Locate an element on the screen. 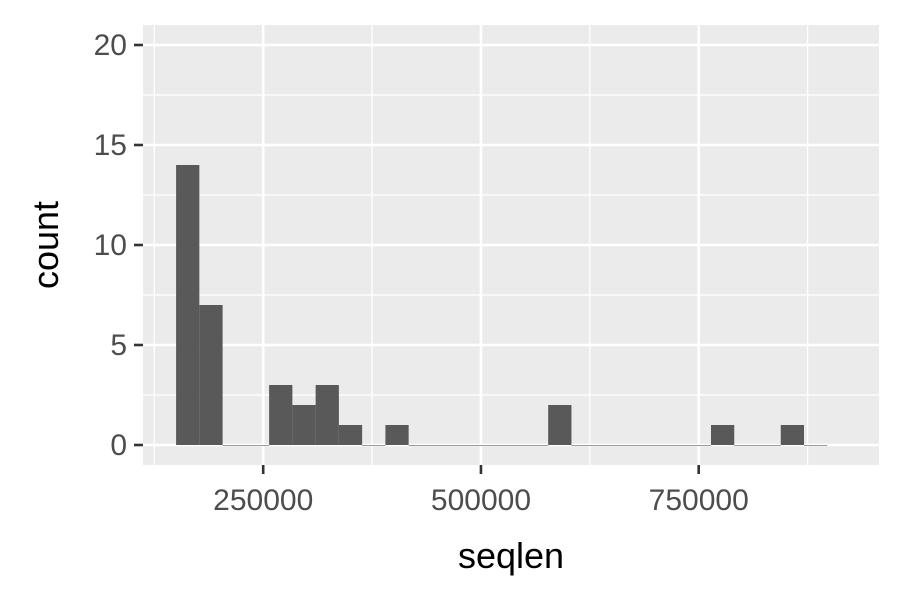  x-axis-title: seqlen is located at coordinates (511, 555).